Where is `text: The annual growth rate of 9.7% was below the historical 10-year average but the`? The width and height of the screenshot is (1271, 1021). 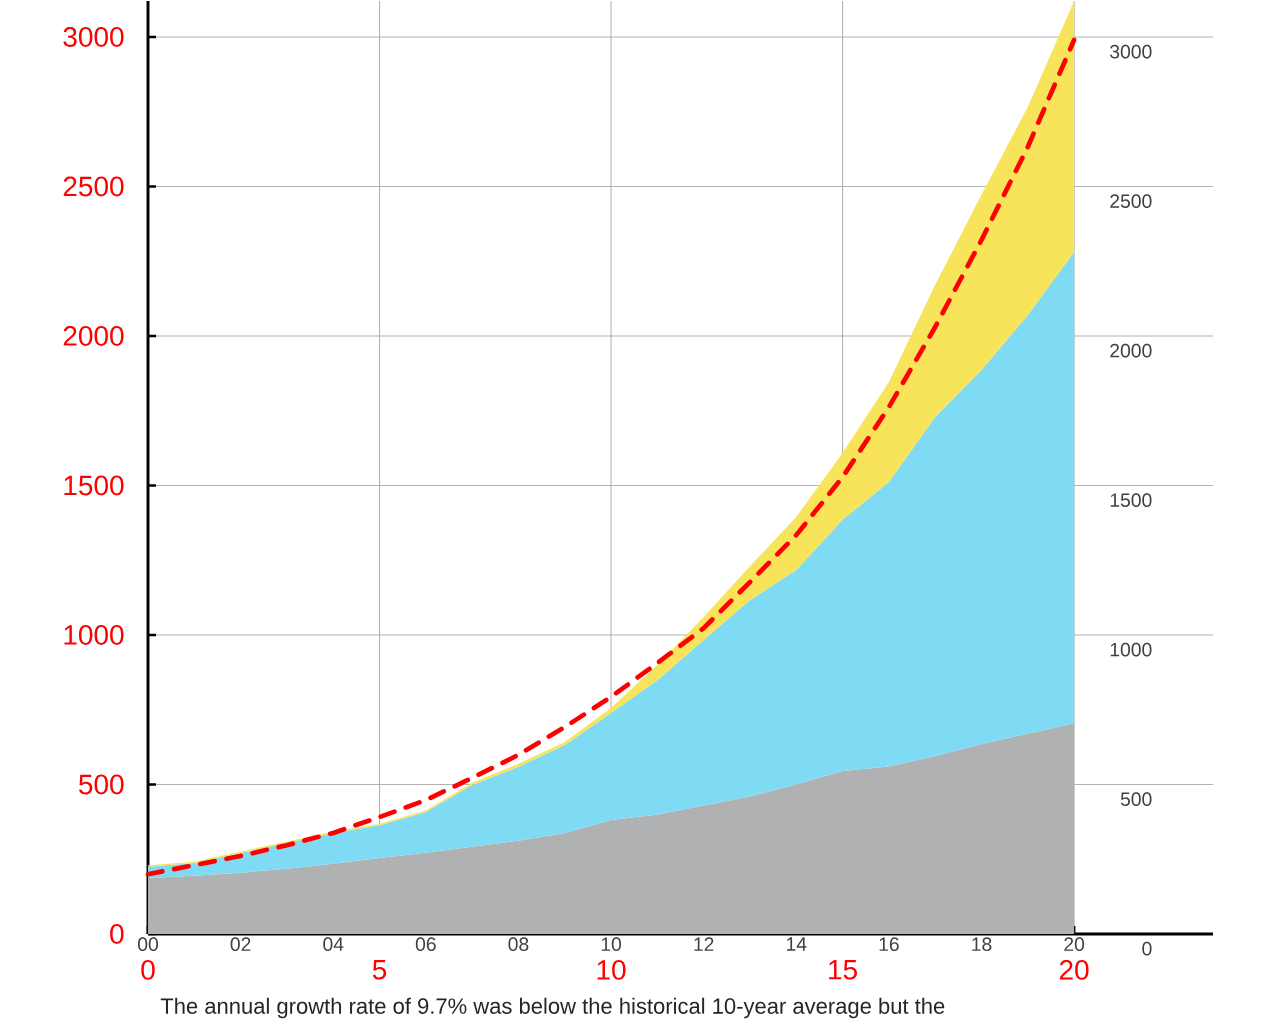 text: The annual growth rate of 9.7% was below the historical 10-year average but the is located at coordinates (552, 1008).